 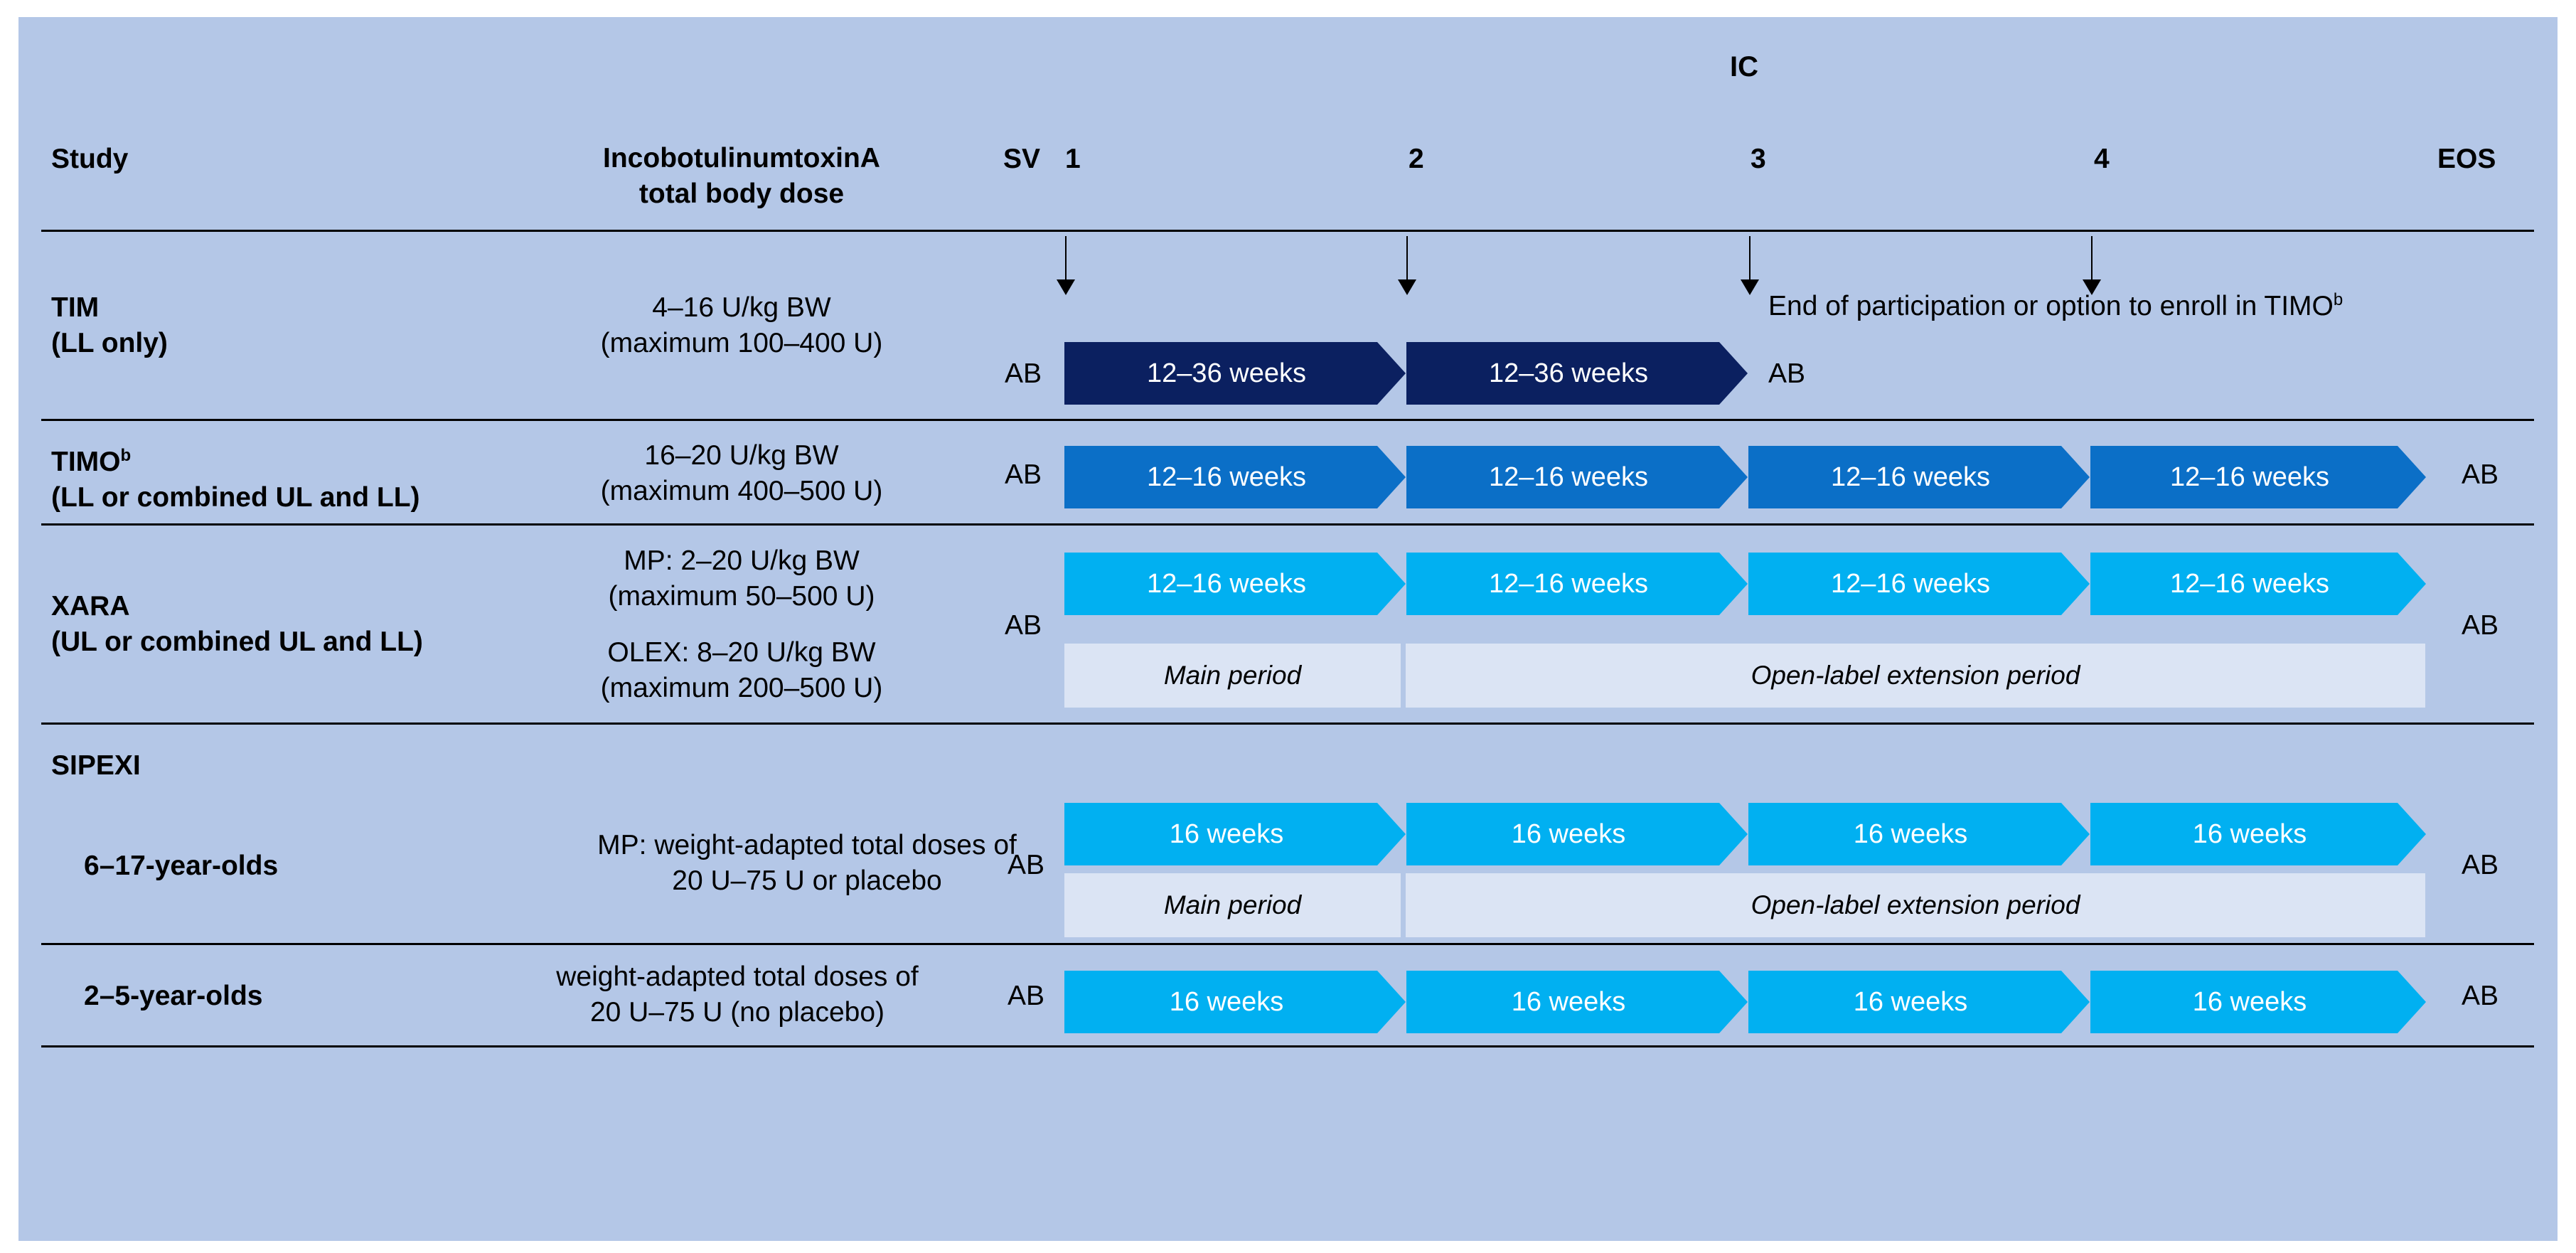 I want to click on row-divider-timo, so click(x=1287, y=524).